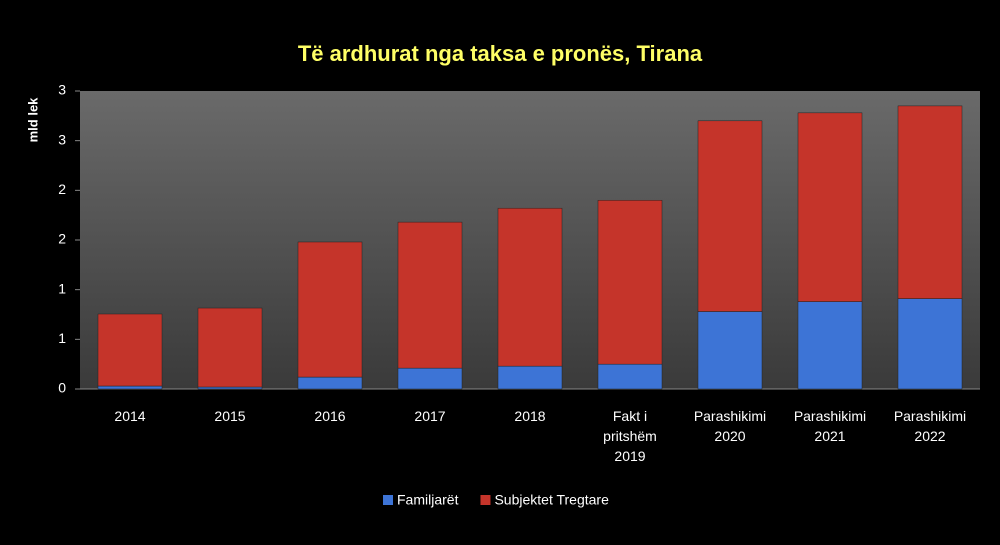 This screenshot has height=545, width=1000. I want to click on x-tick-label: 2018, so click(529, 416).